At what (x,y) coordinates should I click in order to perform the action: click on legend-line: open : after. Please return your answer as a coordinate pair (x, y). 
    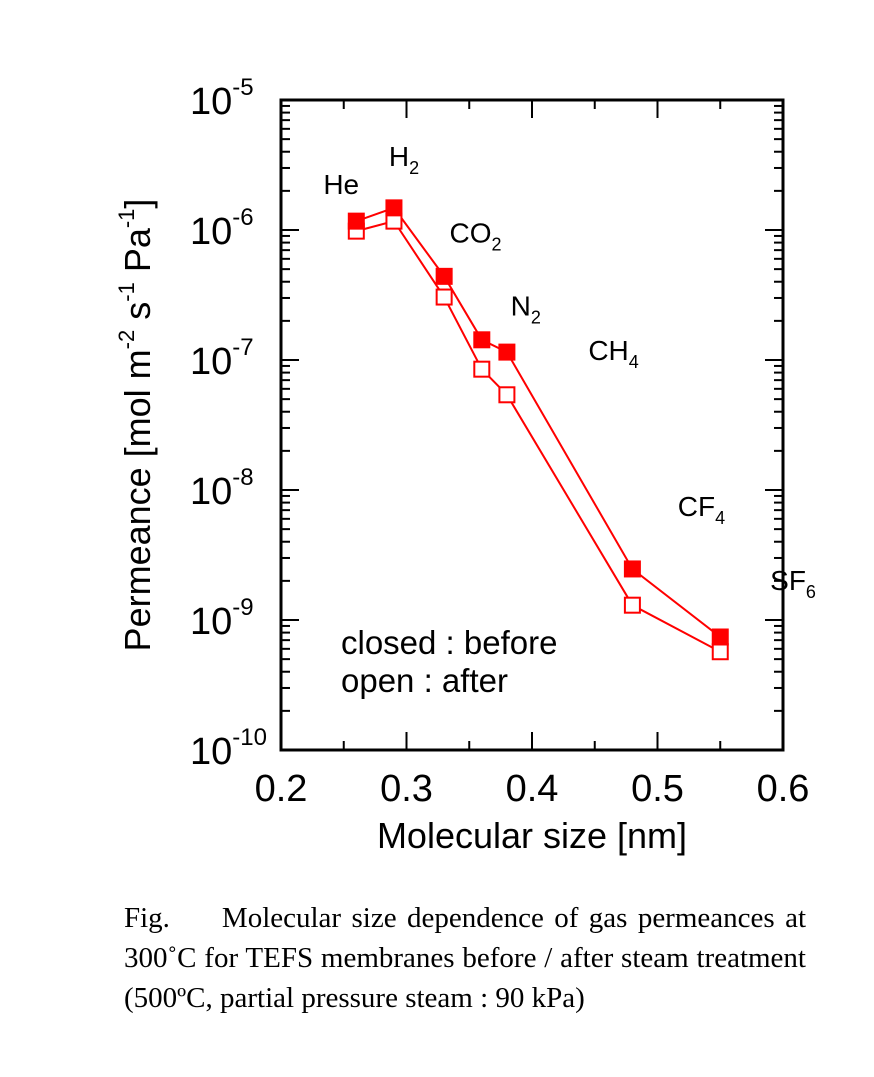
    Looking at the image, I should click on (424, 680).